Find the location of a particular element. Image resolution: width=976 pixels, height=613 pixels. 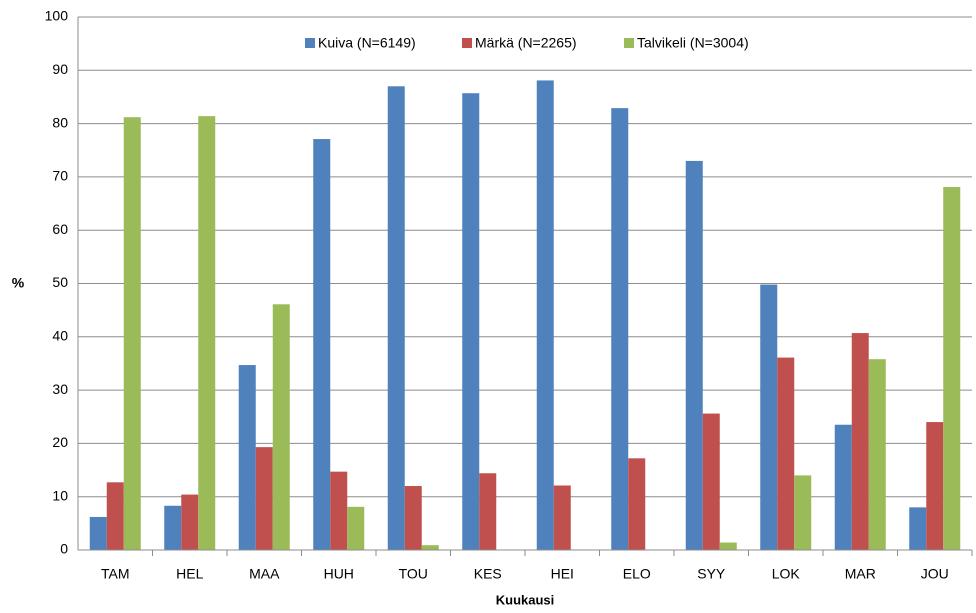

y-tick-label: 0 is located at coordinates (64, 549).